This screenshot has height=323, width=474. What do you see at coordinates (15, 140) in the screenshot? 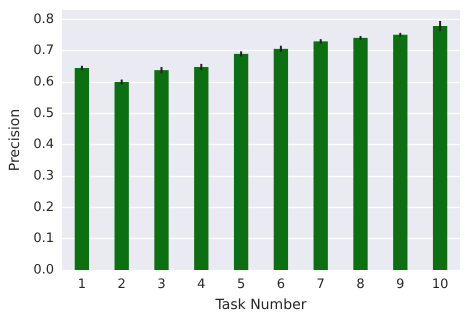
I see `y-axis-title: Precision` at bounding box center [15, 140].